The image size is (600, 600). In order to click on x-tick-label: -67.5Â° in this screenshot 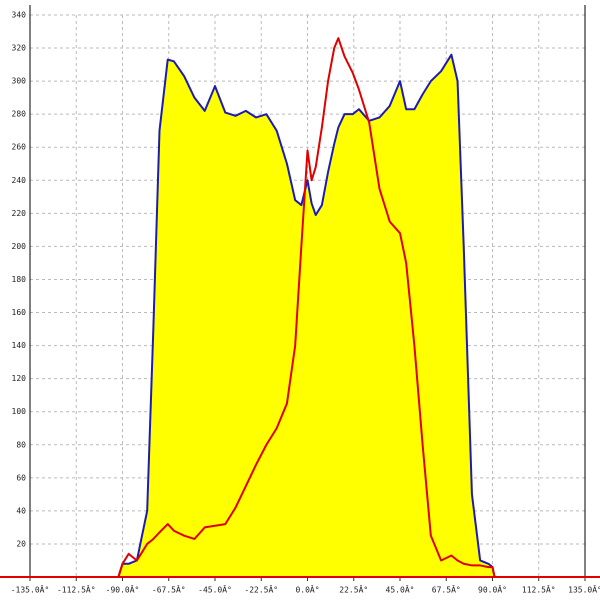, I will do `click(169, 589)`.